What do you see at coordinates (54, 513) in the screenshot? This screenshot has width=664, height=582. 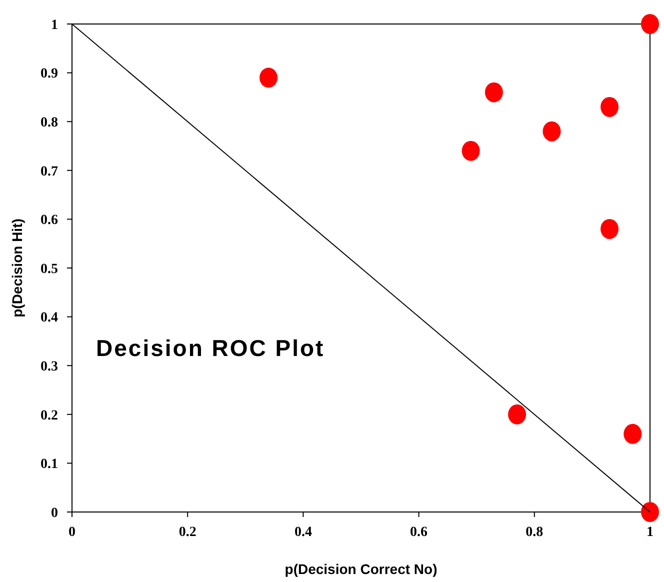 I see `y-tick-label: 0` at bounding box center [54, 513].